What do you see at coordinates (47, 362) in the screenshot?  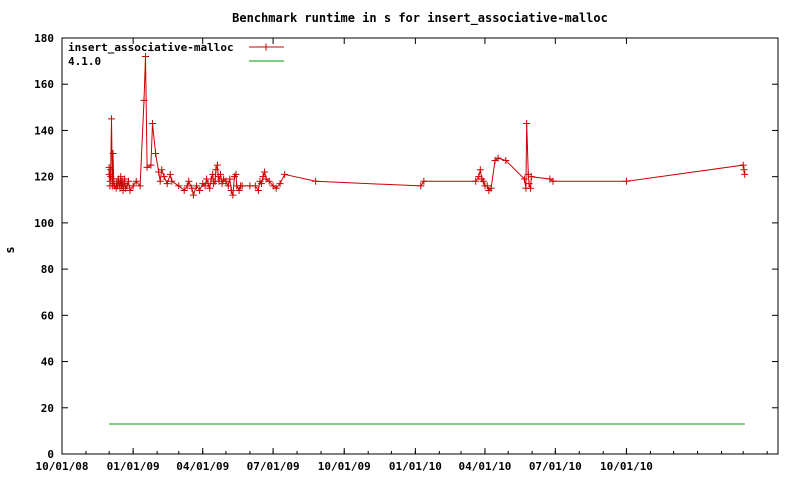 I see `y-tick-label-2: 40` at bounding box center [47, 362].